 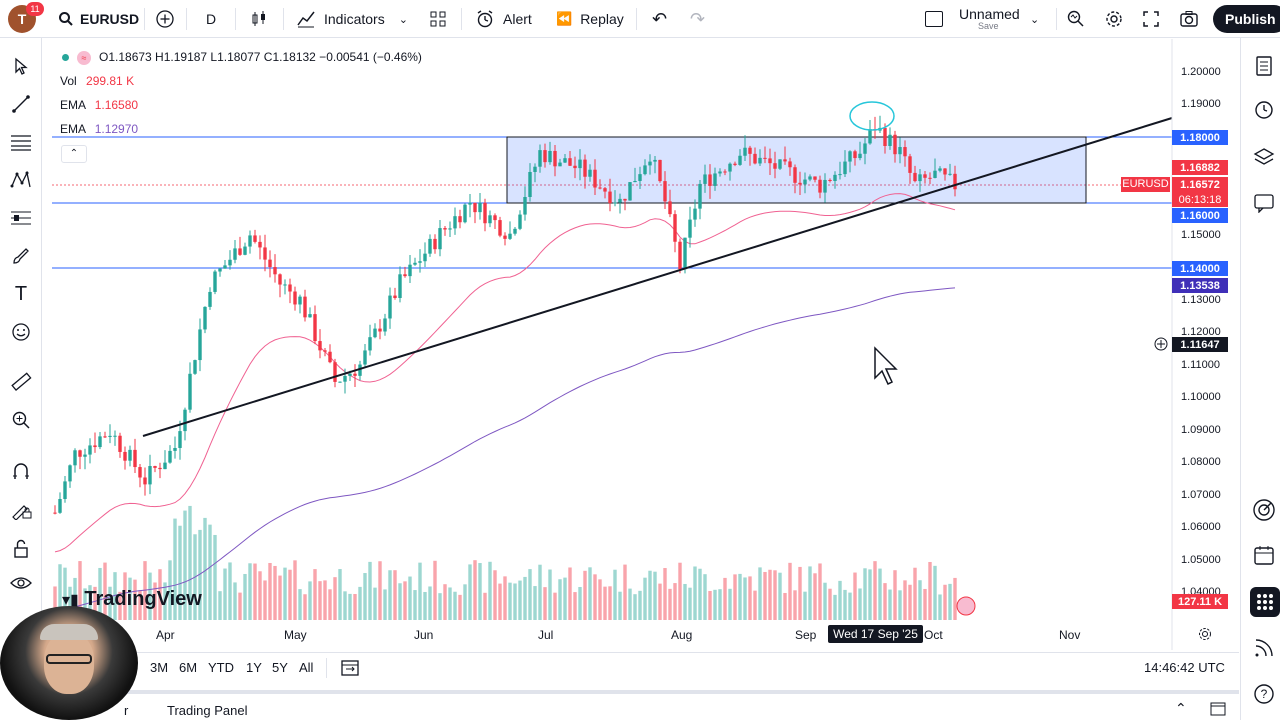 I want to click on level-tag-118: 1.18000, so click(x=1200, y=137).